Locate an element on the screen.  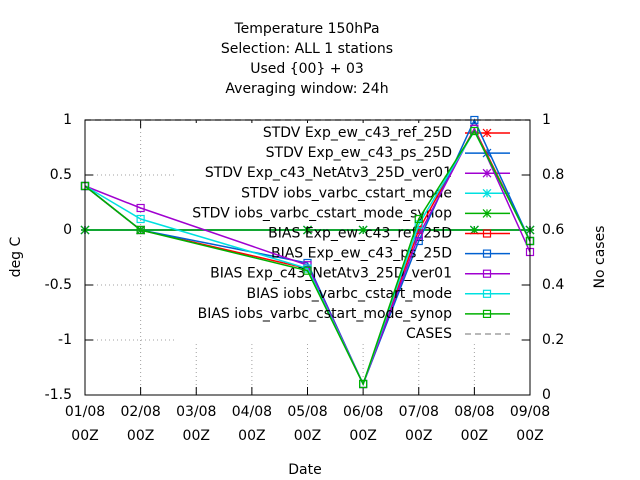
x-tick-label: 09/08 is located at coordinates (530, 412).